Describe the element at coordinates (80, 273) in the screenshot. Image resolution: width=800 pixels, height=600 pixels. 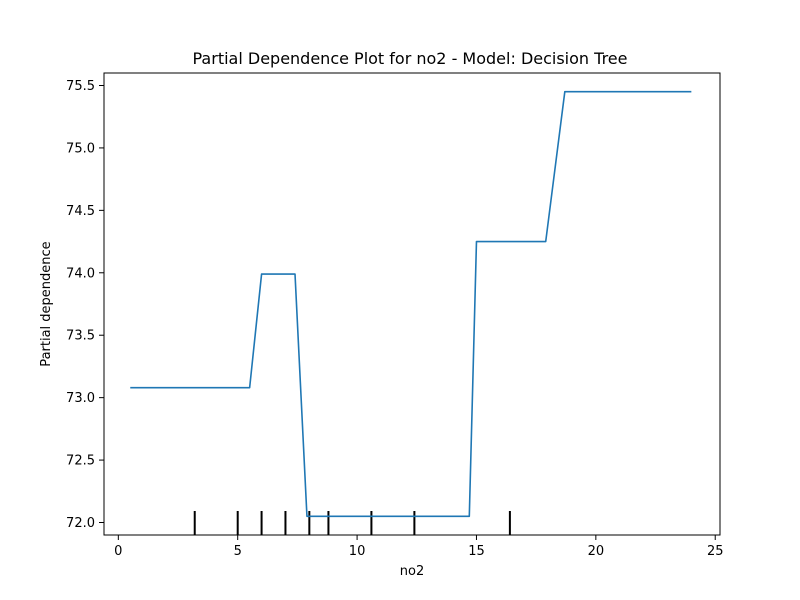
I see `y-tick-label: 74.0` at that location.